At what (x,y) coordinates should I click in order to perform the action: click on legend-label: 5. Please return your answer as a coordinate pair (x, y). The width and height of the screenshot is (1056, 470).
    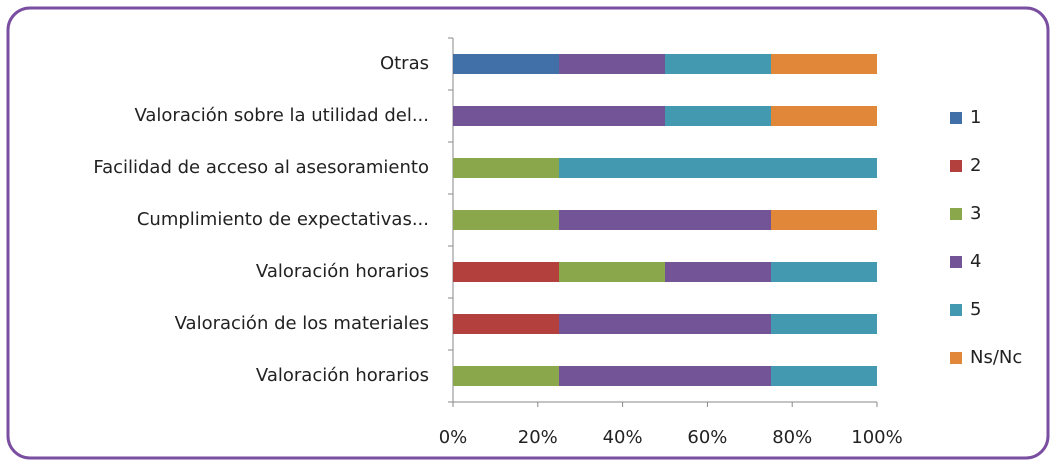
    Looking at the image, I should click on (975, 309).